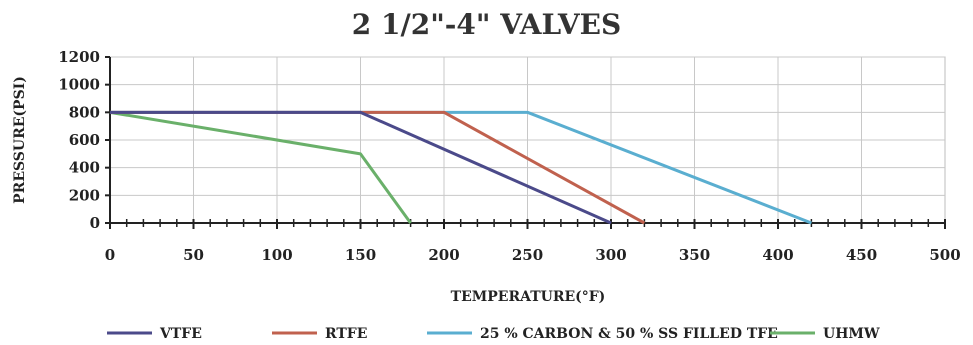  I want to click on y-tick-label: 400, so click(84, 168).